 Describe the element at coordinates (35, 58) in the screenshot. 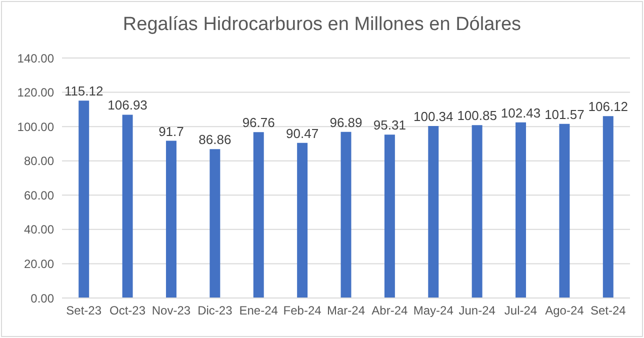

I see `y-tick-label: 140.00` at that location.